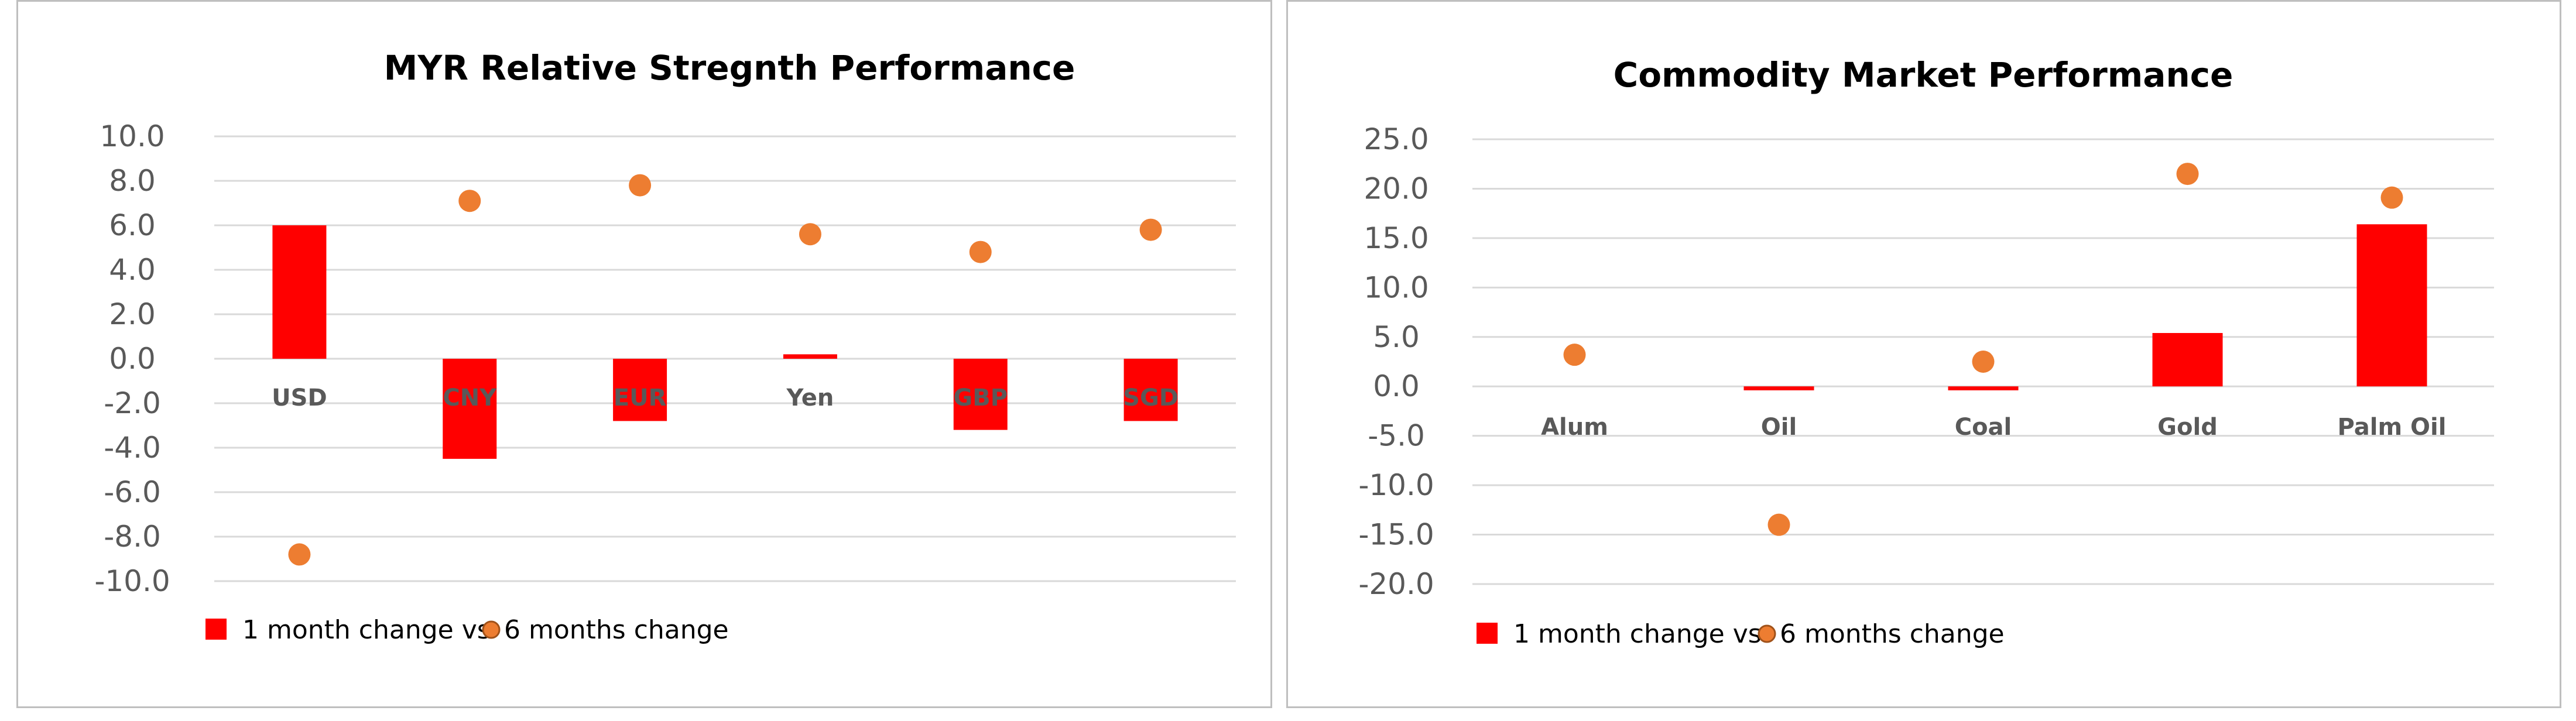  What do you see at coordinates (132, 314) in the screenshot?
I see `y-tick-label: 2.0` at bounding box center [132, 314].